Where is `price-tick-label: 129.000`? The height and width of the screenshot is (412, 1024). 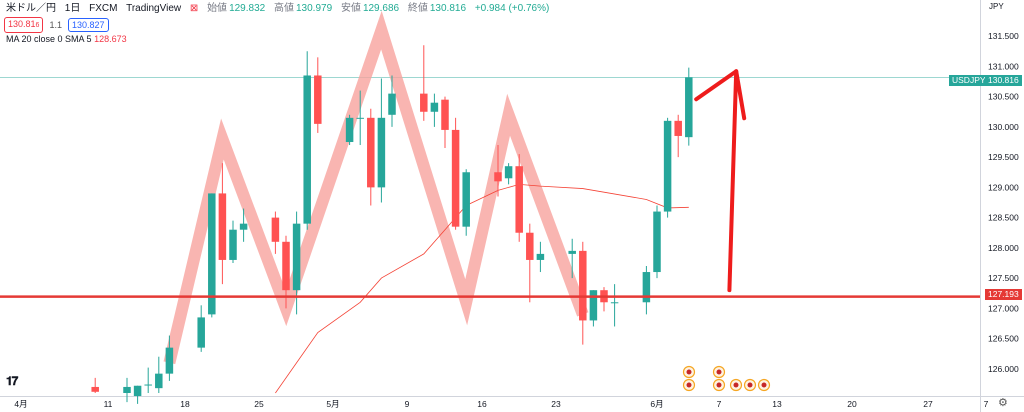
price-tick-label: 129.000 is located at coordinates (1003, 187).